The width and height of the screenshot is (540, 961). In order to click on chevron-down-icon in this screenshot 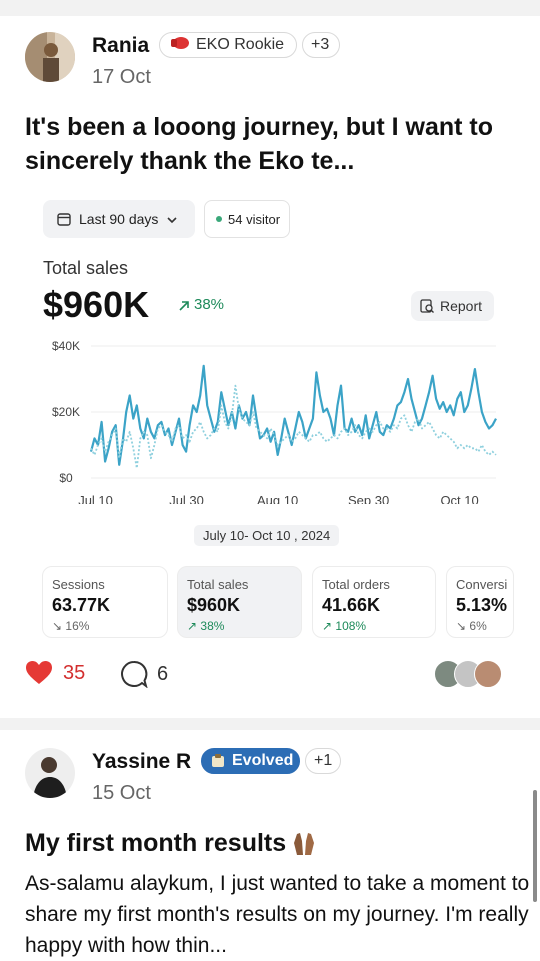, I will do `click(172, 219)`.